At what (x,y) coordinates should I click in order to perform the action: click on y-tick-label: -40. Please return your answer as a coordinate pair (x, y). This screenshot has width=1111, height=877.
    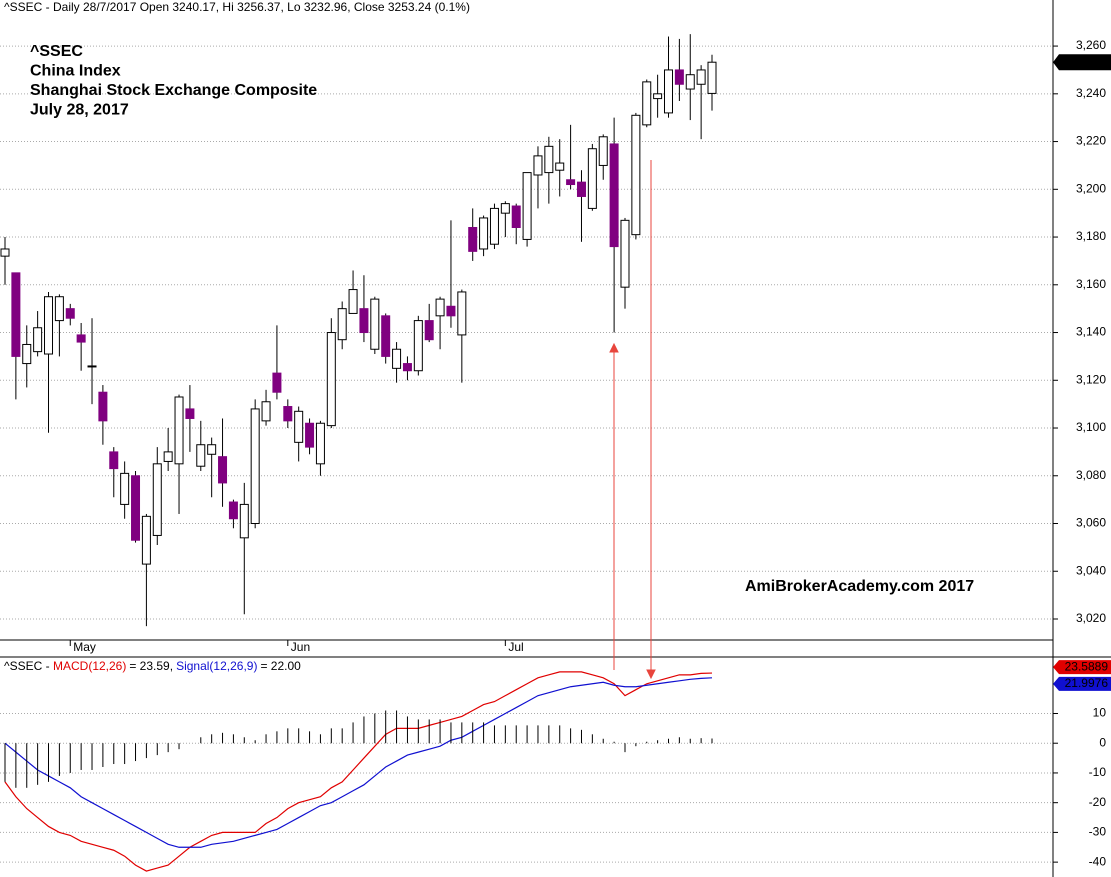
    Looking at the image, I should click on (1098, 861).